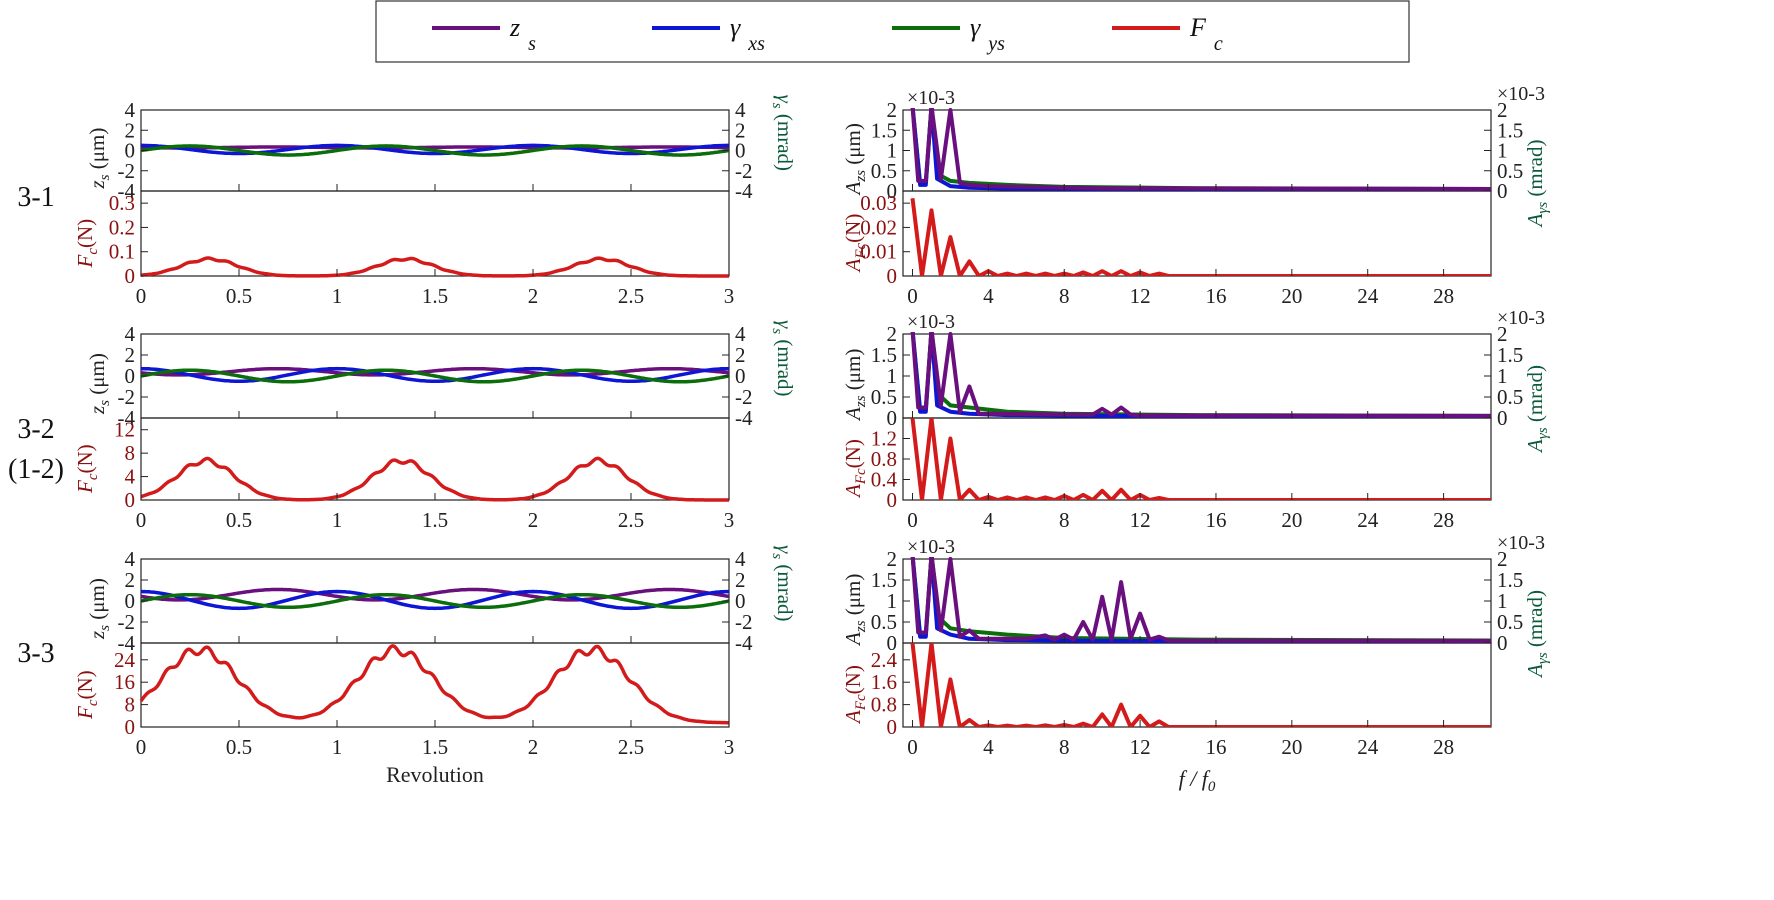 The height and width of the screenshot is (900, 1774). What do you see at coordinates (878, 227) in the screenshot?
I see `y-tick-label: 0.02` at bounding box center [878, 227].